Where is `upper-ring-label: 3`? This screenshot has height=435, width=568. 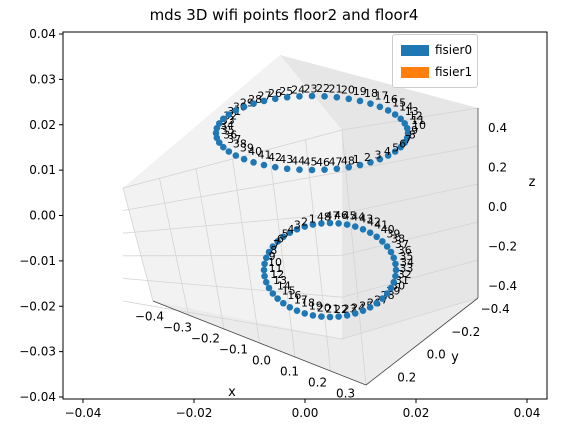 upper-ring-label: 3 is located at coordinates (377, 154).